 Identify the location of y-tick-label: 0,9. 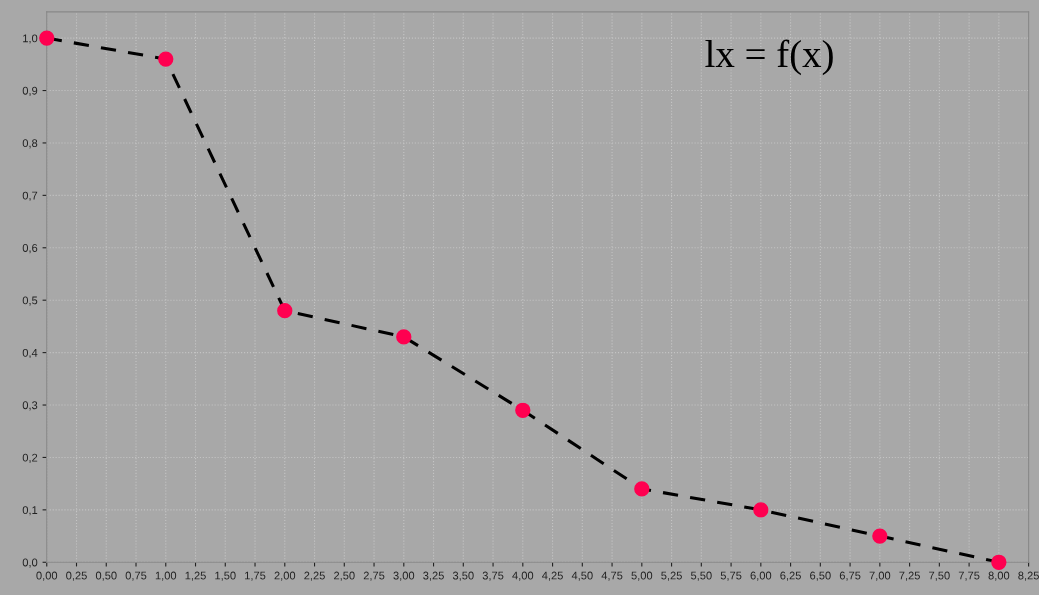
(30, 91).